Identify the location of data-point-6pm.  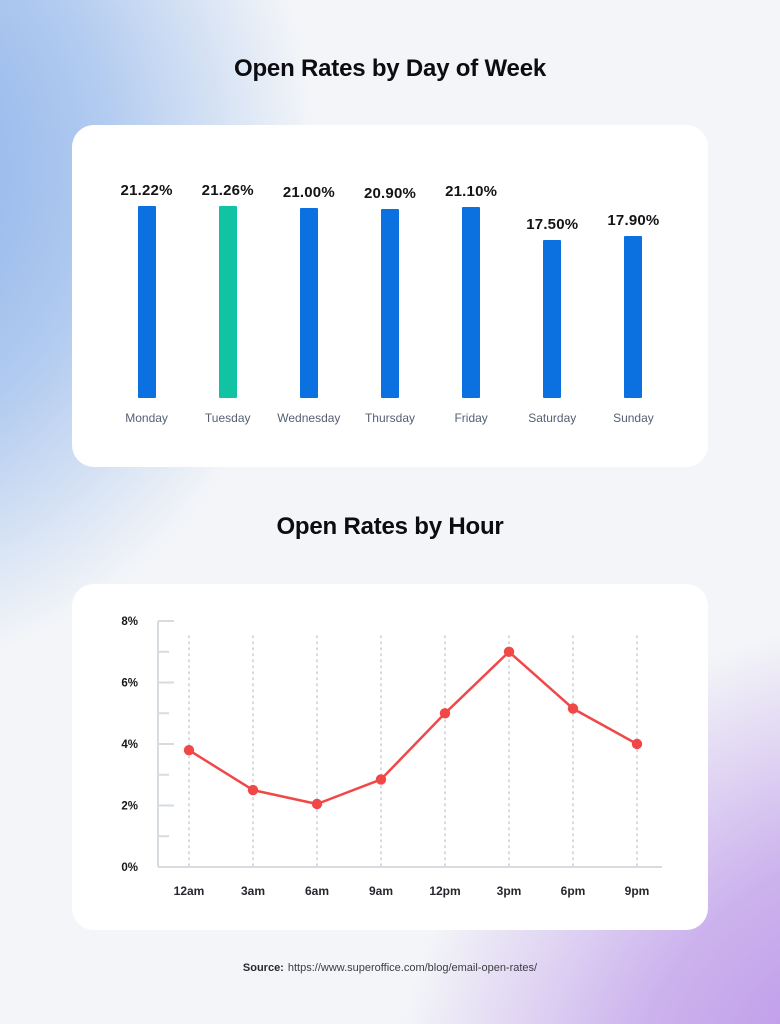
(573, 708).